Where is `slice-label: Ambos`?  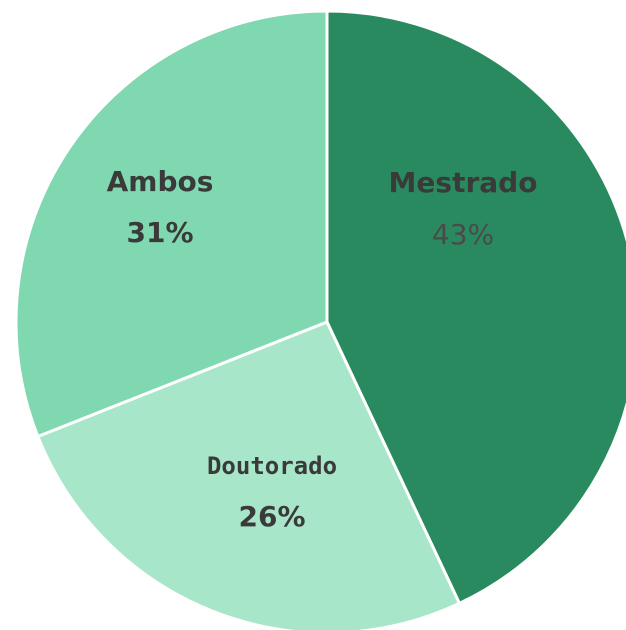
slice-label: Ambos is located at coordinates (160, 181).